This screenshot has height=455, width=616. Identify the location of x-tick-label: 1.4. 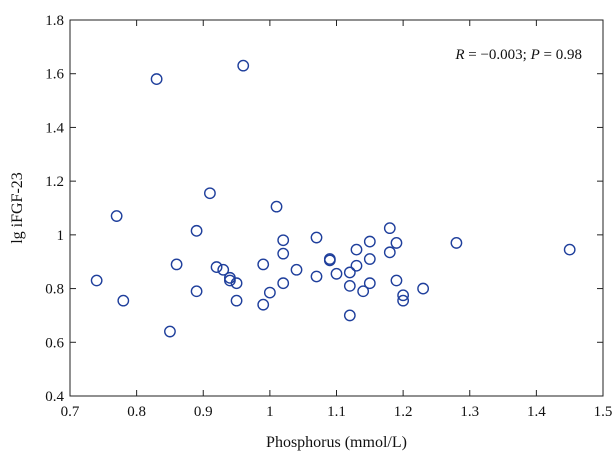
(536, 412).